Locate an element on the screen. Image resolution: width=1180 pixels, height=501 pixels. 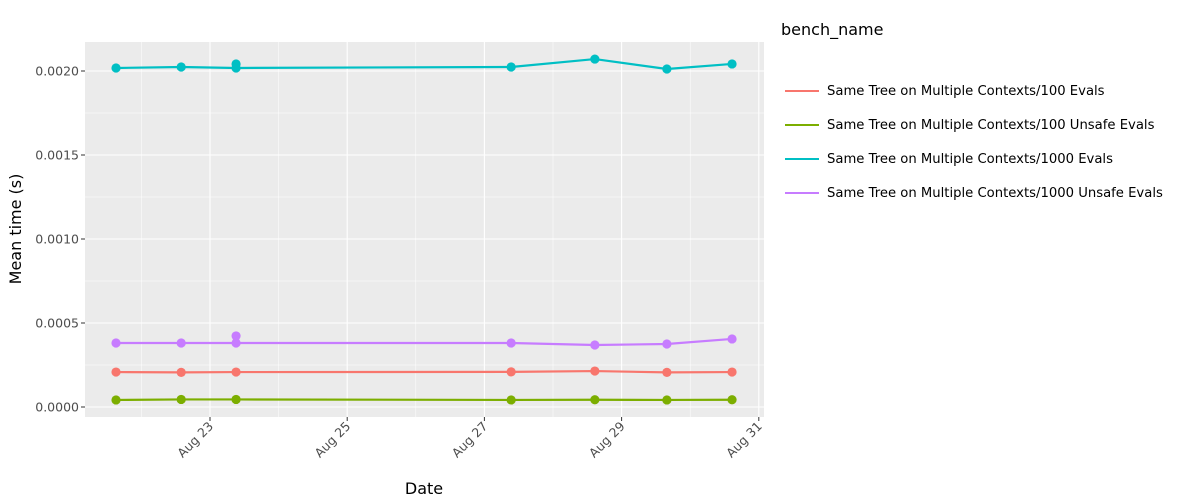
y-tick-label: 0.0015 is located at coordinates (57, 155).